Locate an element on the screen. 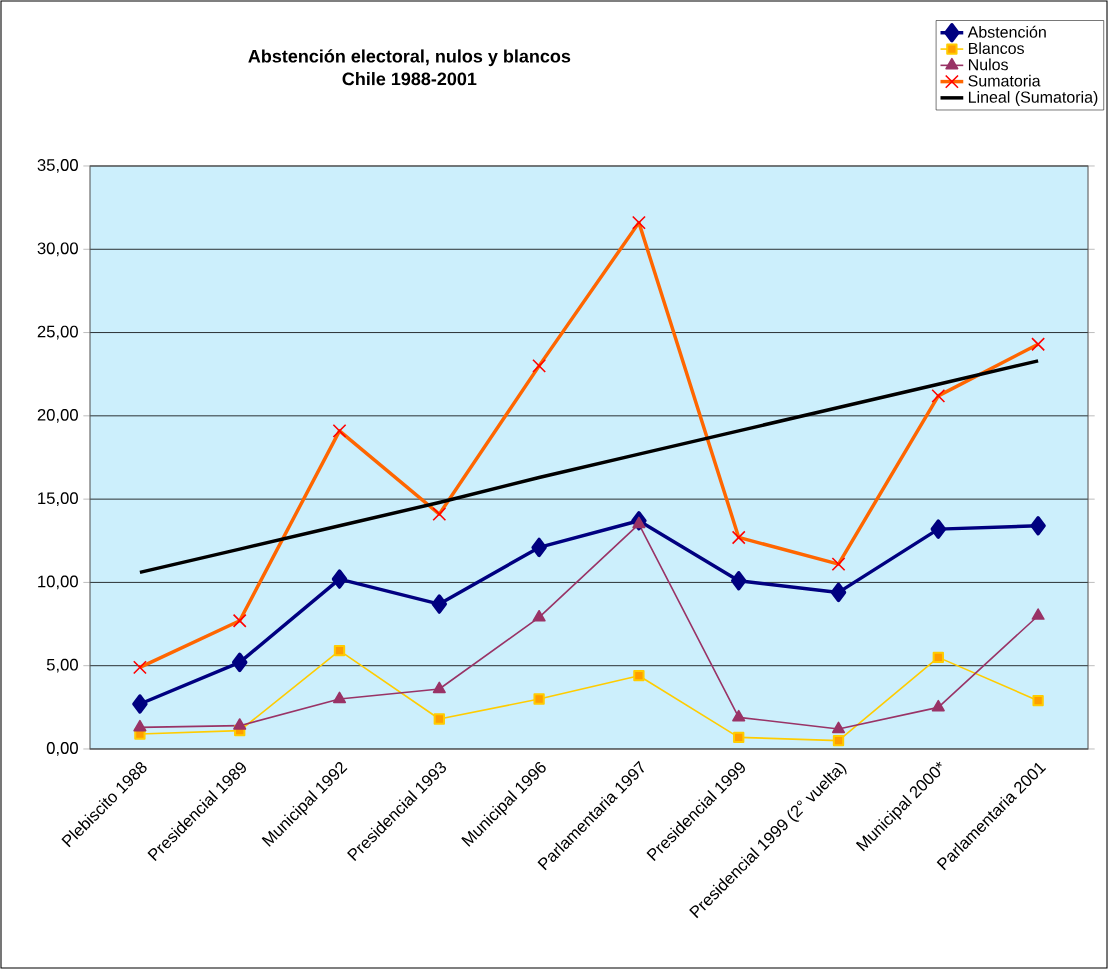 The height and width of the screenshot is (969, 1108). y-tick-label: 10,00 is located at coordinates (58, 582).